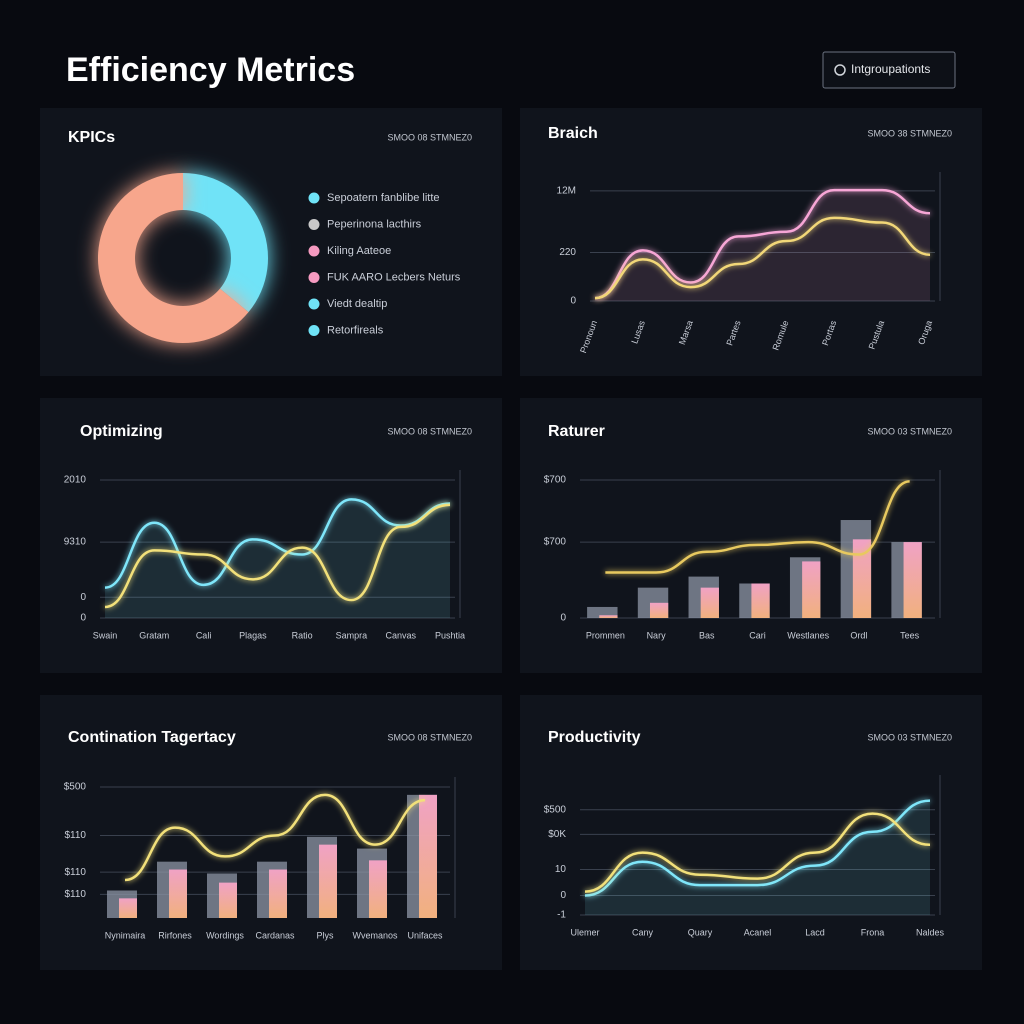 This screenshot has height=1024, width=1024. What do you see at coordinates (566, 190) in the screenshot?
I see `y-tick-label: 12M` at bounding box center [566, 190].